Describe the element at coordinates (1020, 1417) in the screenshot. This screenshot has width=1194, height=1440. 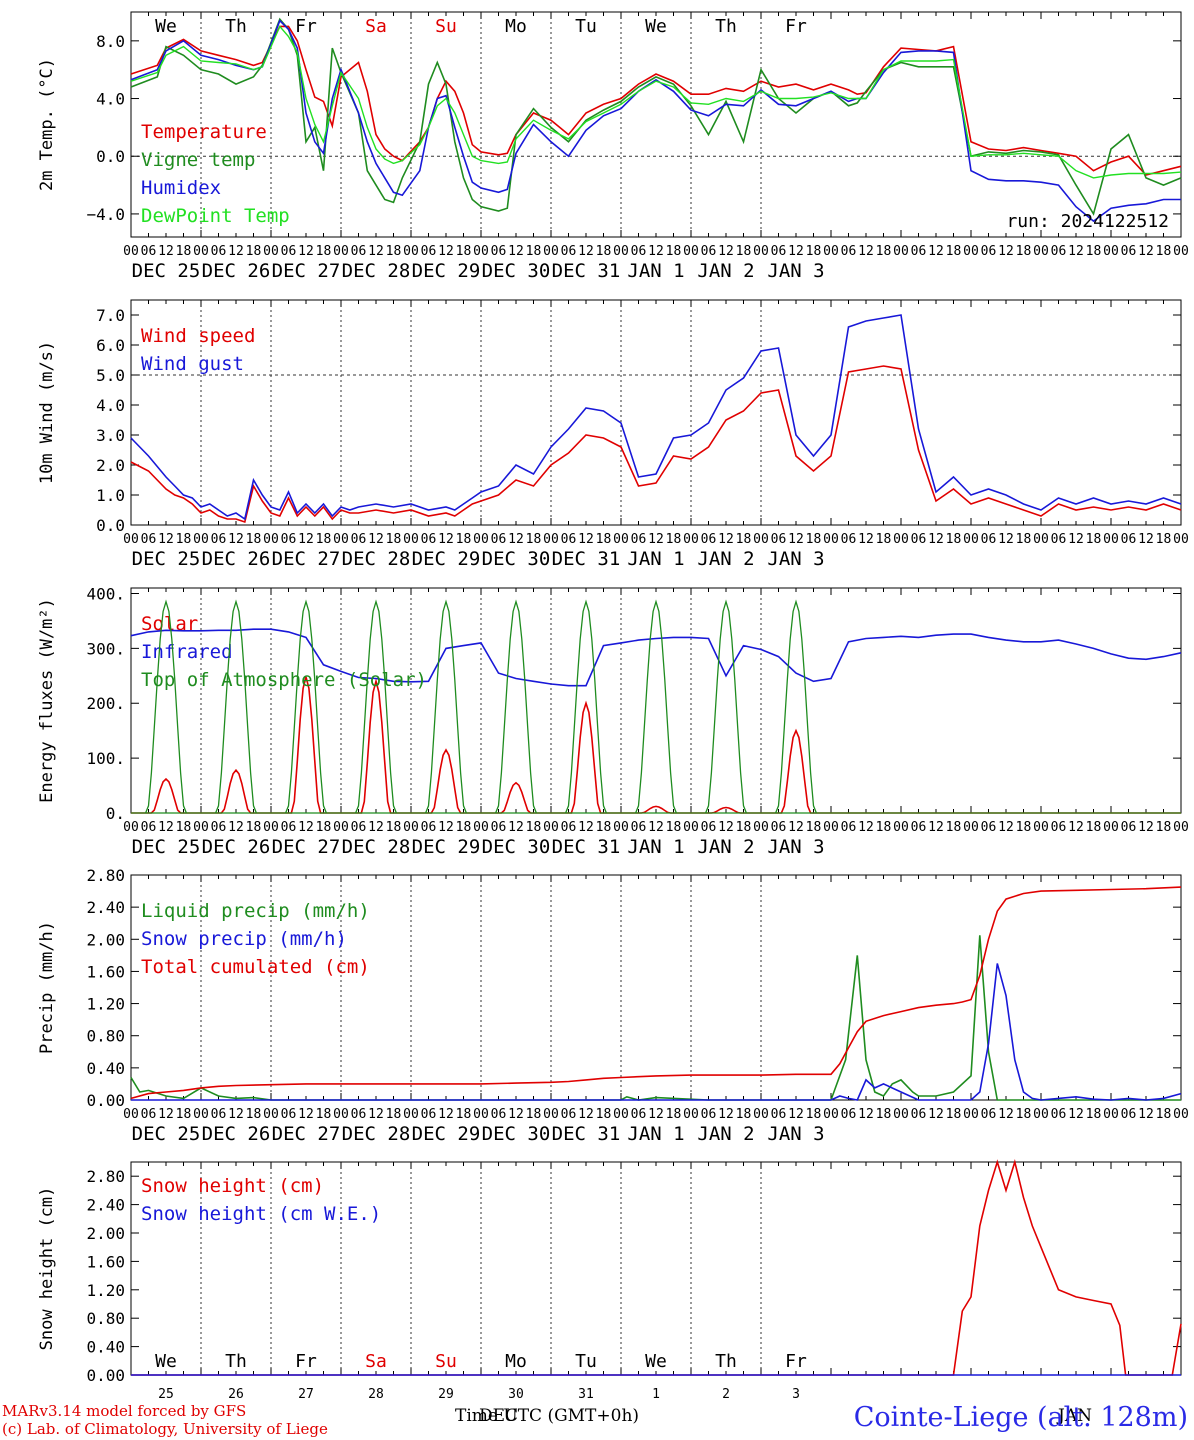
I see `station-name: Cointe-Liege (alt. 128m)` at that location.